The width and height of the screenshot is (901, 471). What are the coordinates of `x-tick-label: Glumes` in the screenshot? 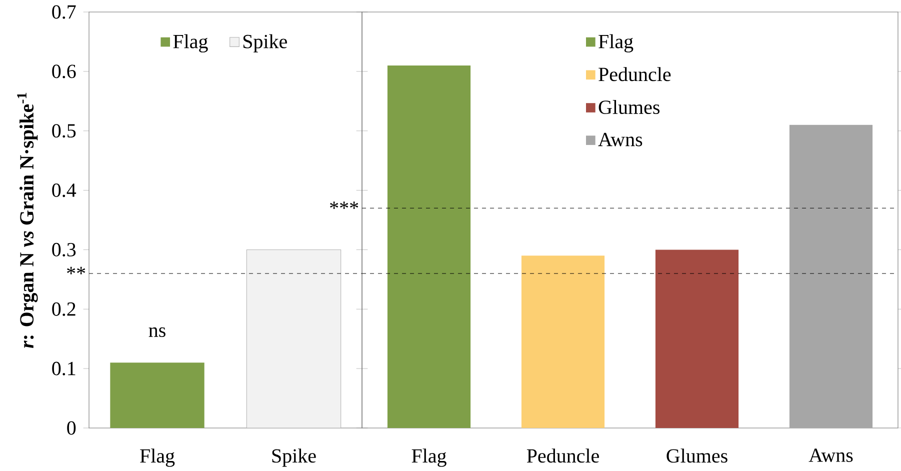 It's located at (697, 455).